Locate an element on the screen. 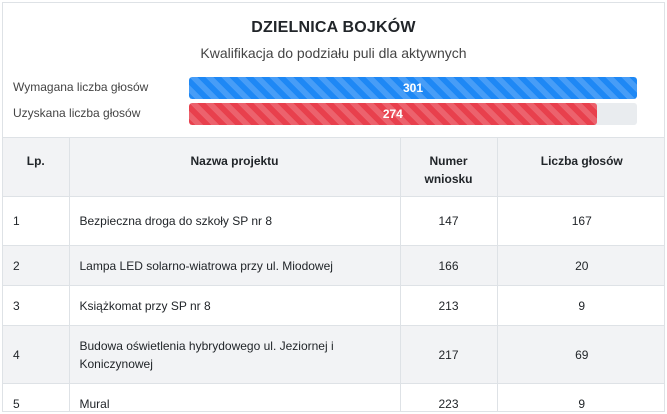  required-votes-bar: 301 is located at coordinates (413, 88).